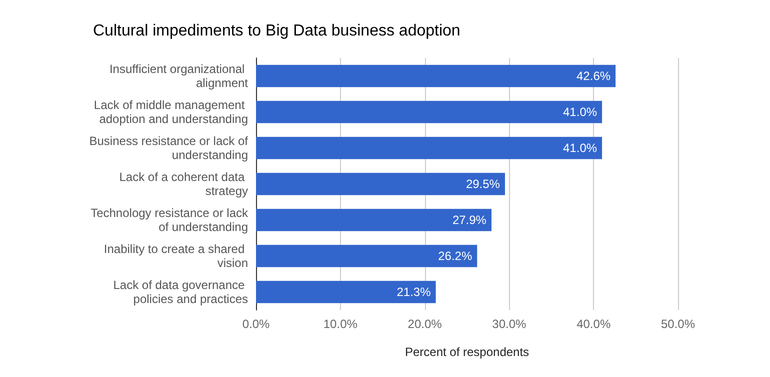 The width and height of the screenshot is (770, 377). What do you see at coordinates (340, 324) in the screenshot?
I see `x-tick-label: 10.0%` at bounding box center [340, 324].